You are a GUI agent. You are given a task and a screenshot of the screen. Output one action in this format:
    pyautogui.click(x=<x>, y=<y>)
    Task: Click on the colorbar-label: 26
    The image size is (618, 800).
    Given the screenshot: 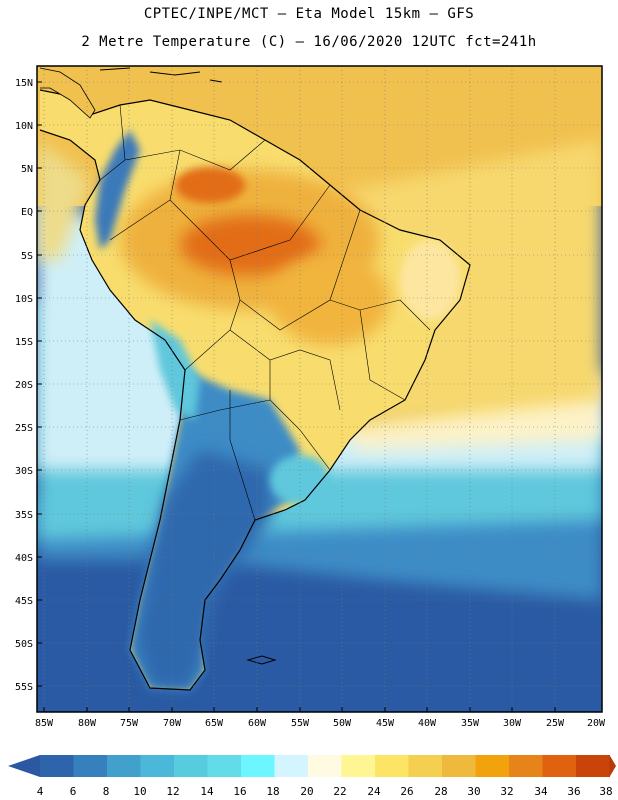 What is the action you would take?
    pyautogui.click(x=406, y=791)
    